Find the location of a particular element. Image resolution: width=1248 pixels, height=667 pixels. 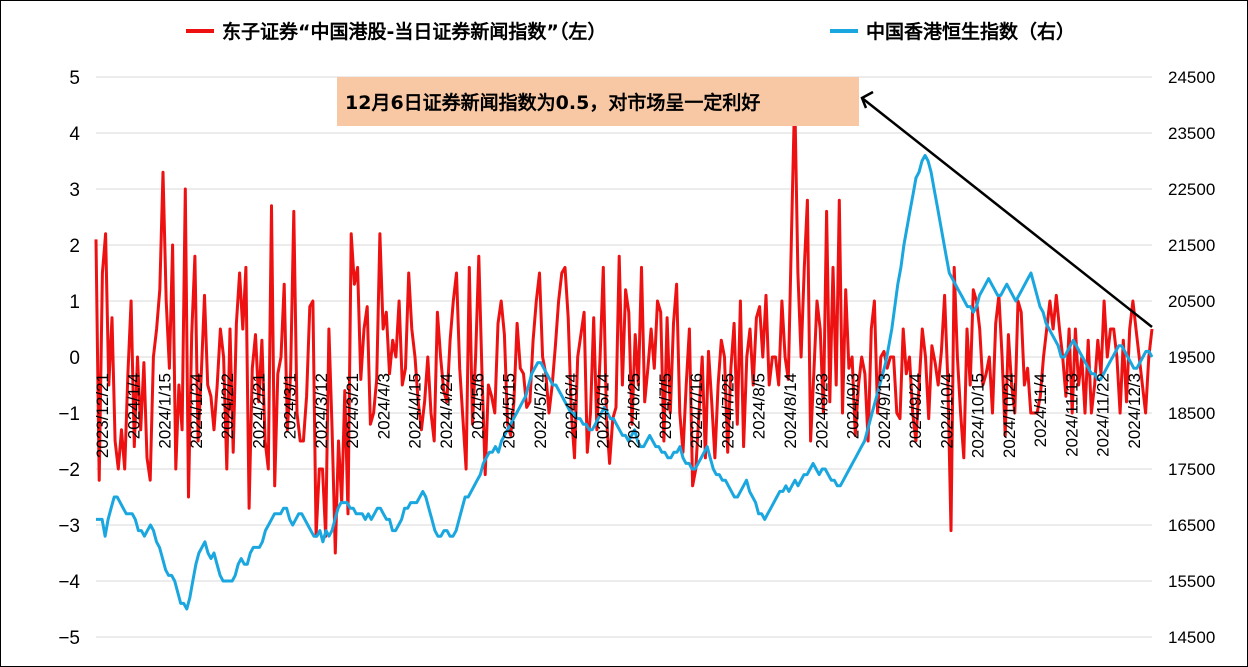

right-tick-label: 19500 is located at coordinates (1191, 357).